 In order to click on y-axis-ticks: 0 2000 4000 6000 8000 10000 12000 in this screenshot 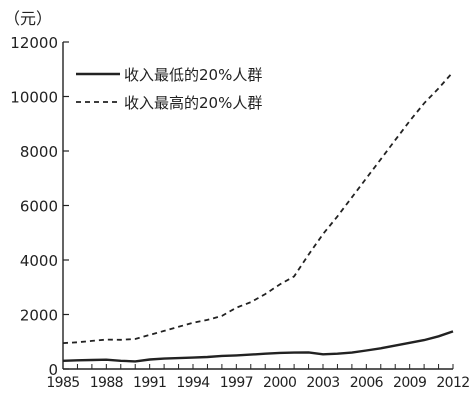, I will do `click(39, 206)`.